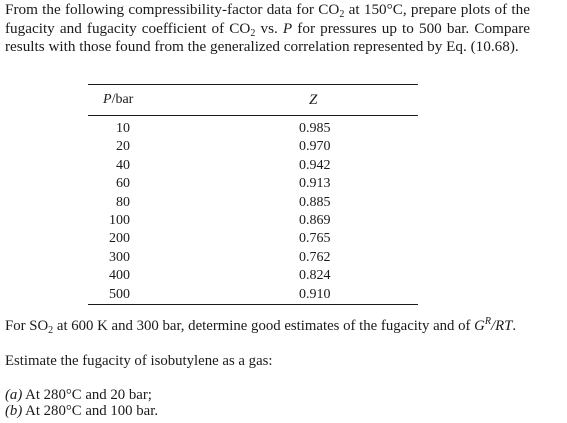 The image size is (567, 423). What do you see at coordinates (487, 322) in the screenshot?
I see `q2-superscript-r: R` at bounding box center [487, 322].